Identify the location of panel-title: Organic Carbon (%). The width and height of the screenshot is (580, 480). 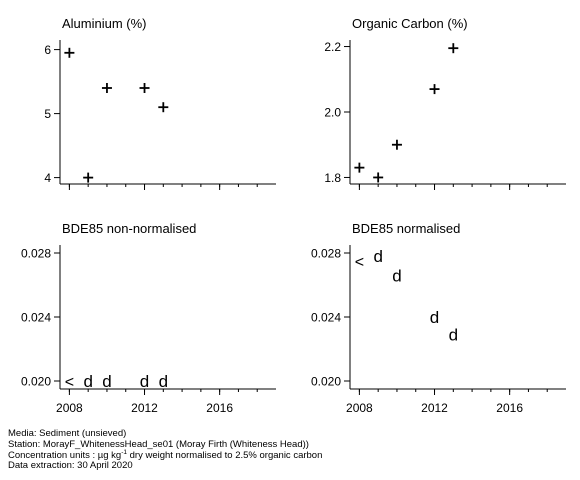
(410, 23).